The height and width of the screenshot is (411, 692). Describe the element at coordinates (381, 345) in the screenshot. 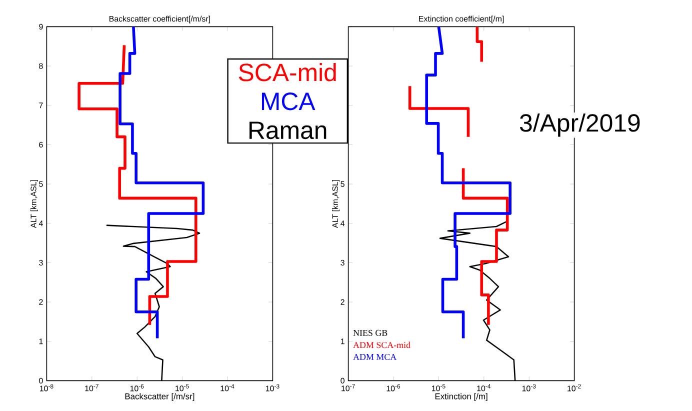

I see `text: ADM SCA-mid` at that location.